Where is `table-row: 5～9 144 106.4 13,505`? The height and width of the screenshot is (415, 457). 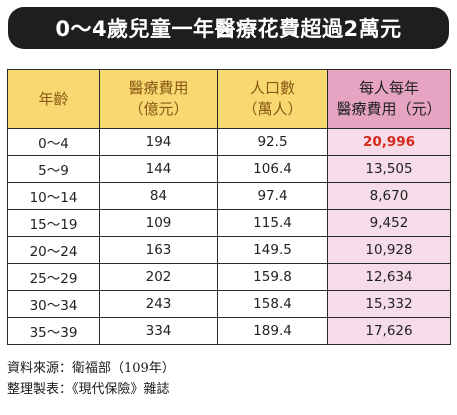 table-row: 5～9 144 106.4 13,505 is located at coordinates (229, 169).